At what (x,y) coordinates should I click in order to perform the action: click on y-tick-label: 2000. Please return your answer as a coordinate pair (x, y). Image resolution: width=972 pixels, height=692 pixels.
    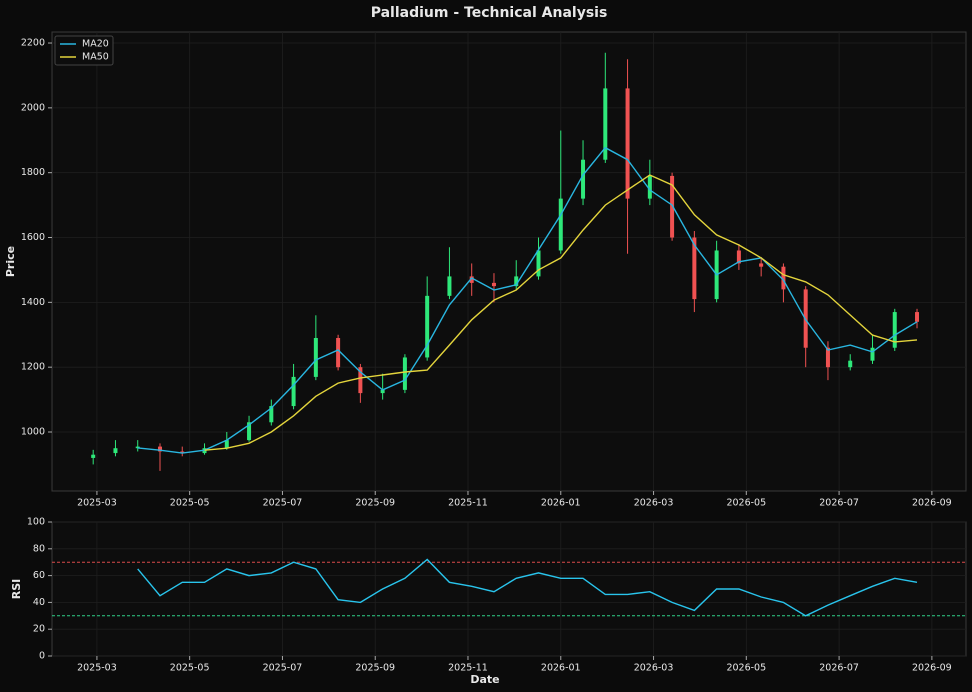
    Looking at the image, I should click on (33, 107).